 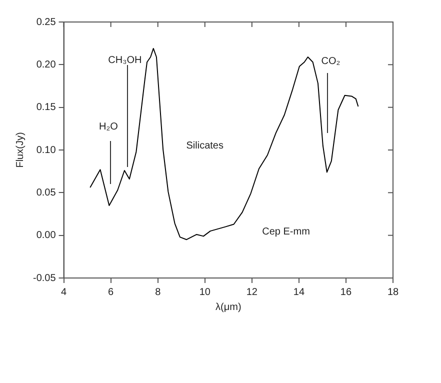 I want to click on x-tick-label: 12, so click(x=252, y=292).